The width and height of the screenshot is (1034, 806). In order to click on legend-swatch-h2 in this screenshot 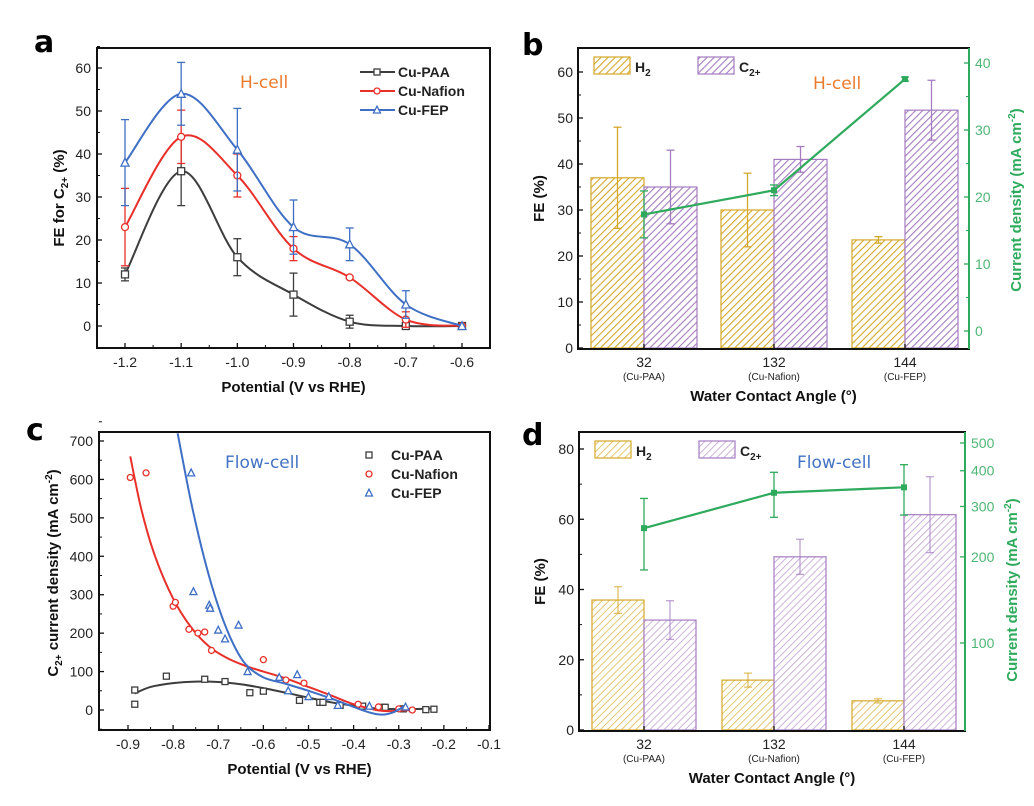, I will do `click(613, 449)`.